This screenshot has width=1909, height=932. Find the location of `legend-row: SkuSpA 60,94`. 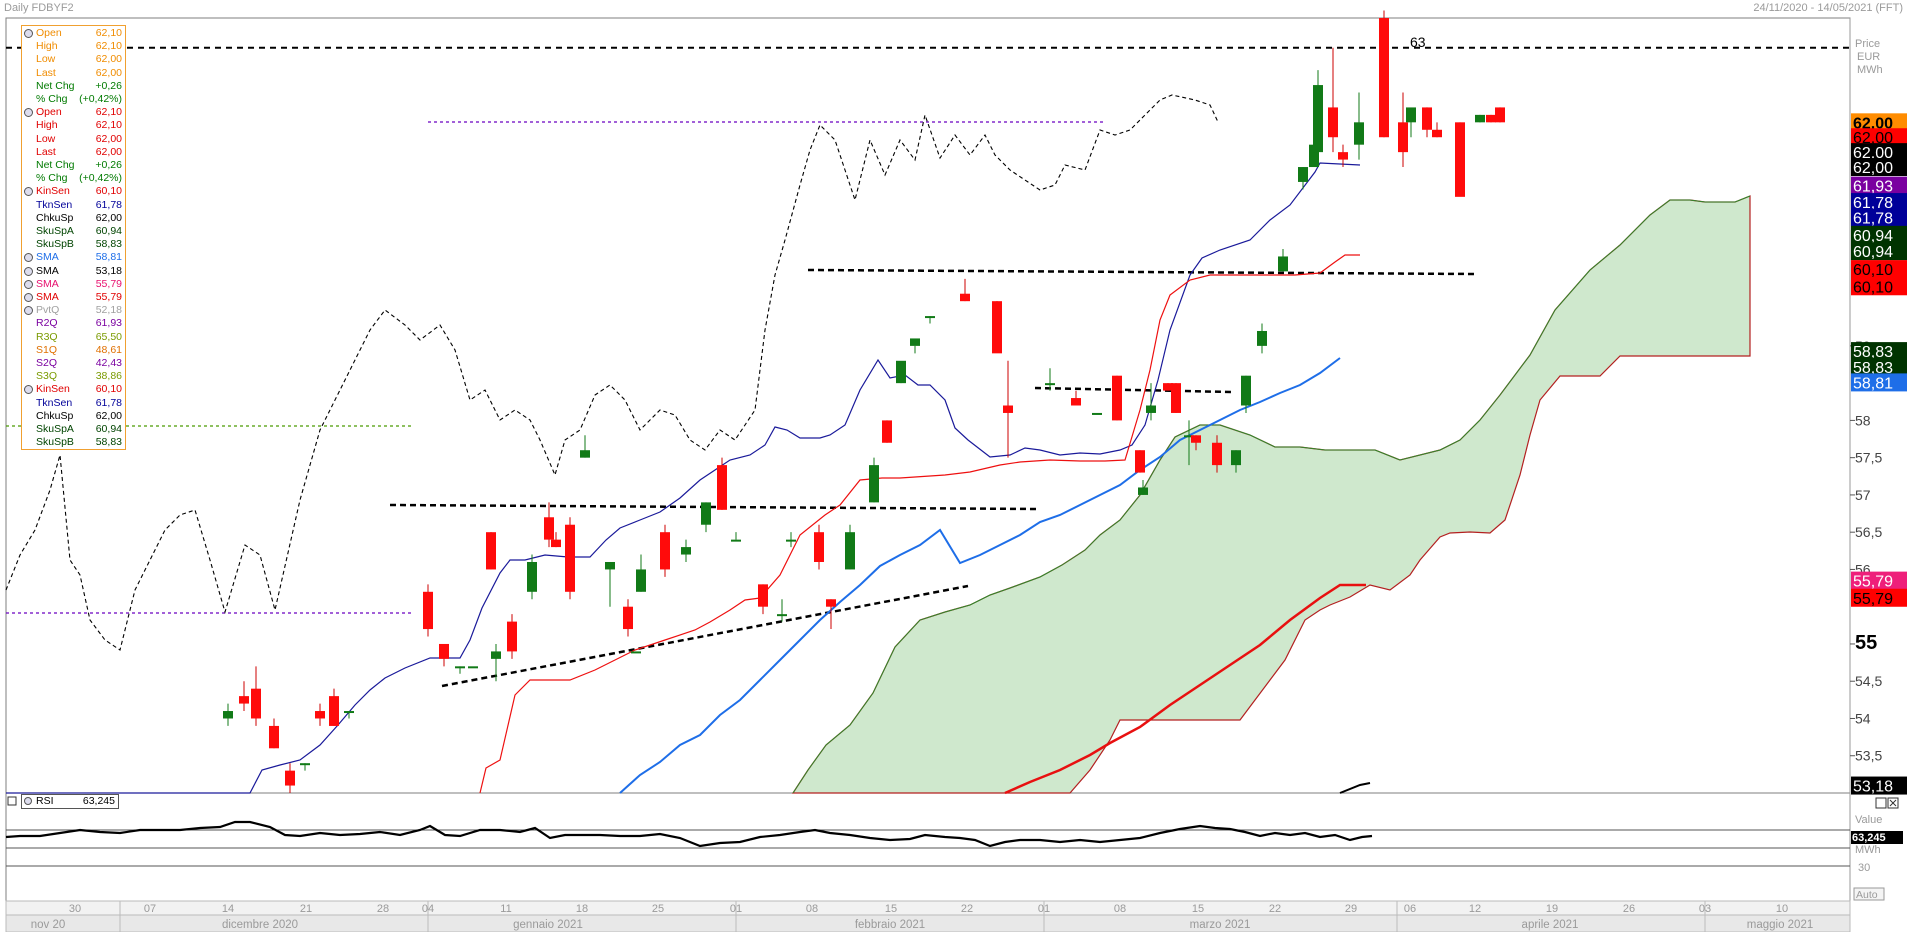

legend-row: SkuSpA 60,94 is located at coordinates (73, 231).